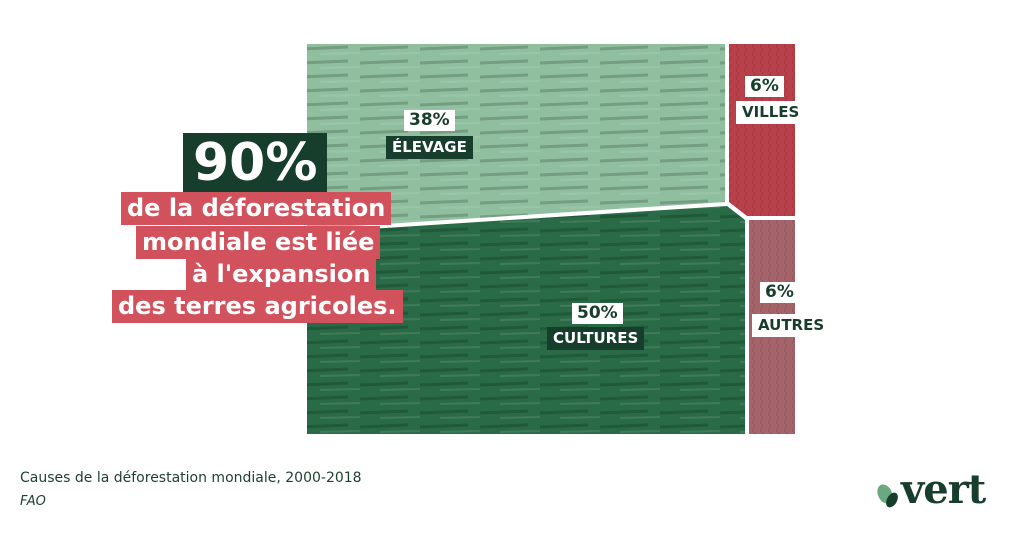  Describe the element at coordinates (33, 501) in the screenshot. I see `chart-source: FAO` at that location.